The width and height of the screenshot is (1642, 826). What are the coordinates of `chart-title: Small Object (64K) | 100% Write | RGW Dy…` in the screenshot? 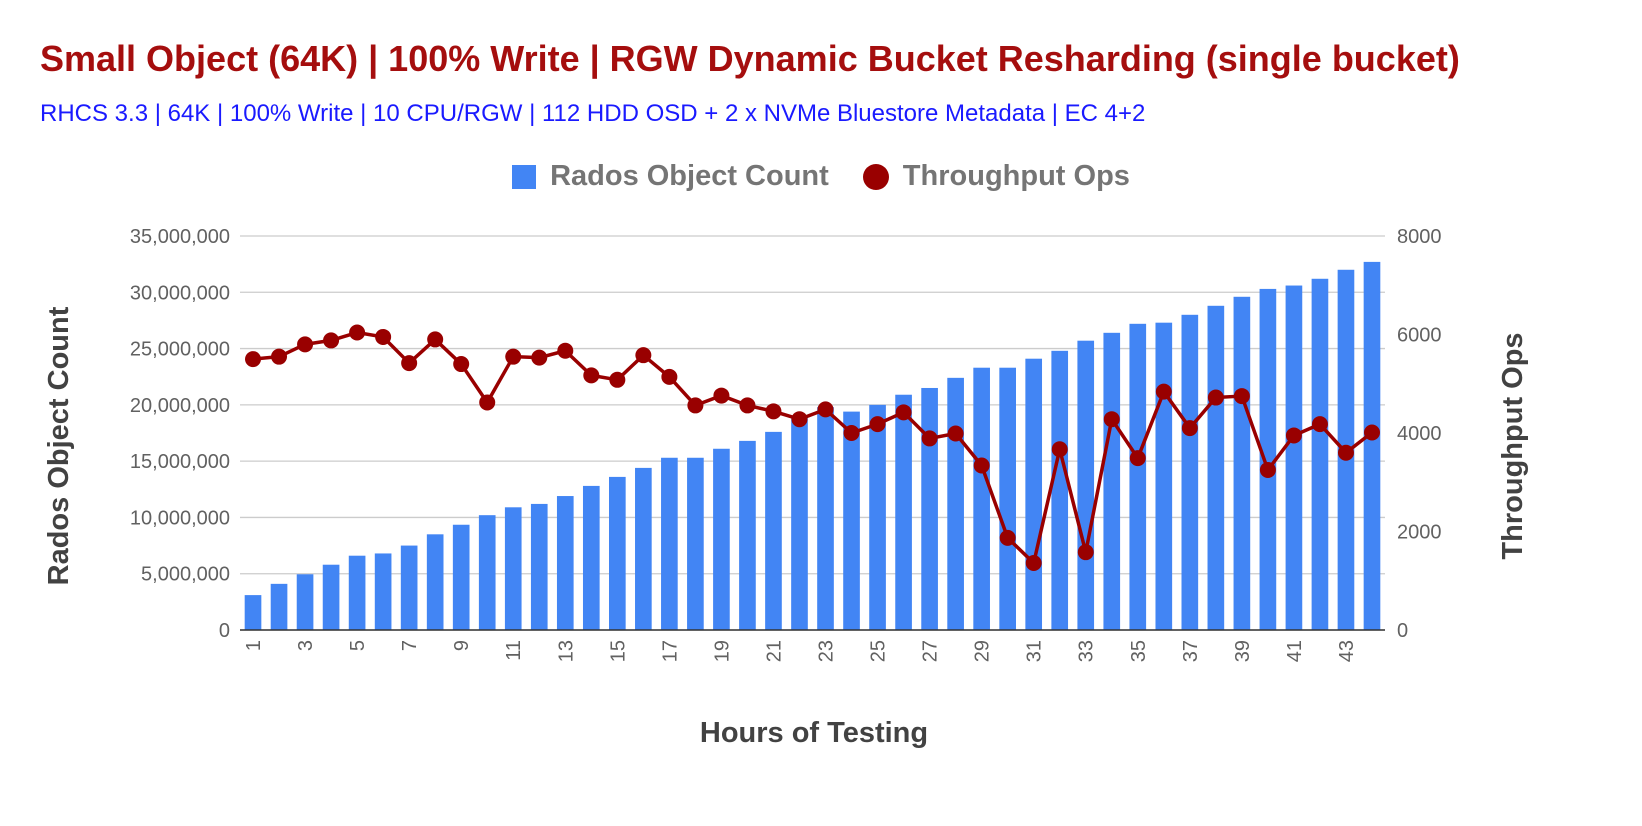 It's located at (750, 58).